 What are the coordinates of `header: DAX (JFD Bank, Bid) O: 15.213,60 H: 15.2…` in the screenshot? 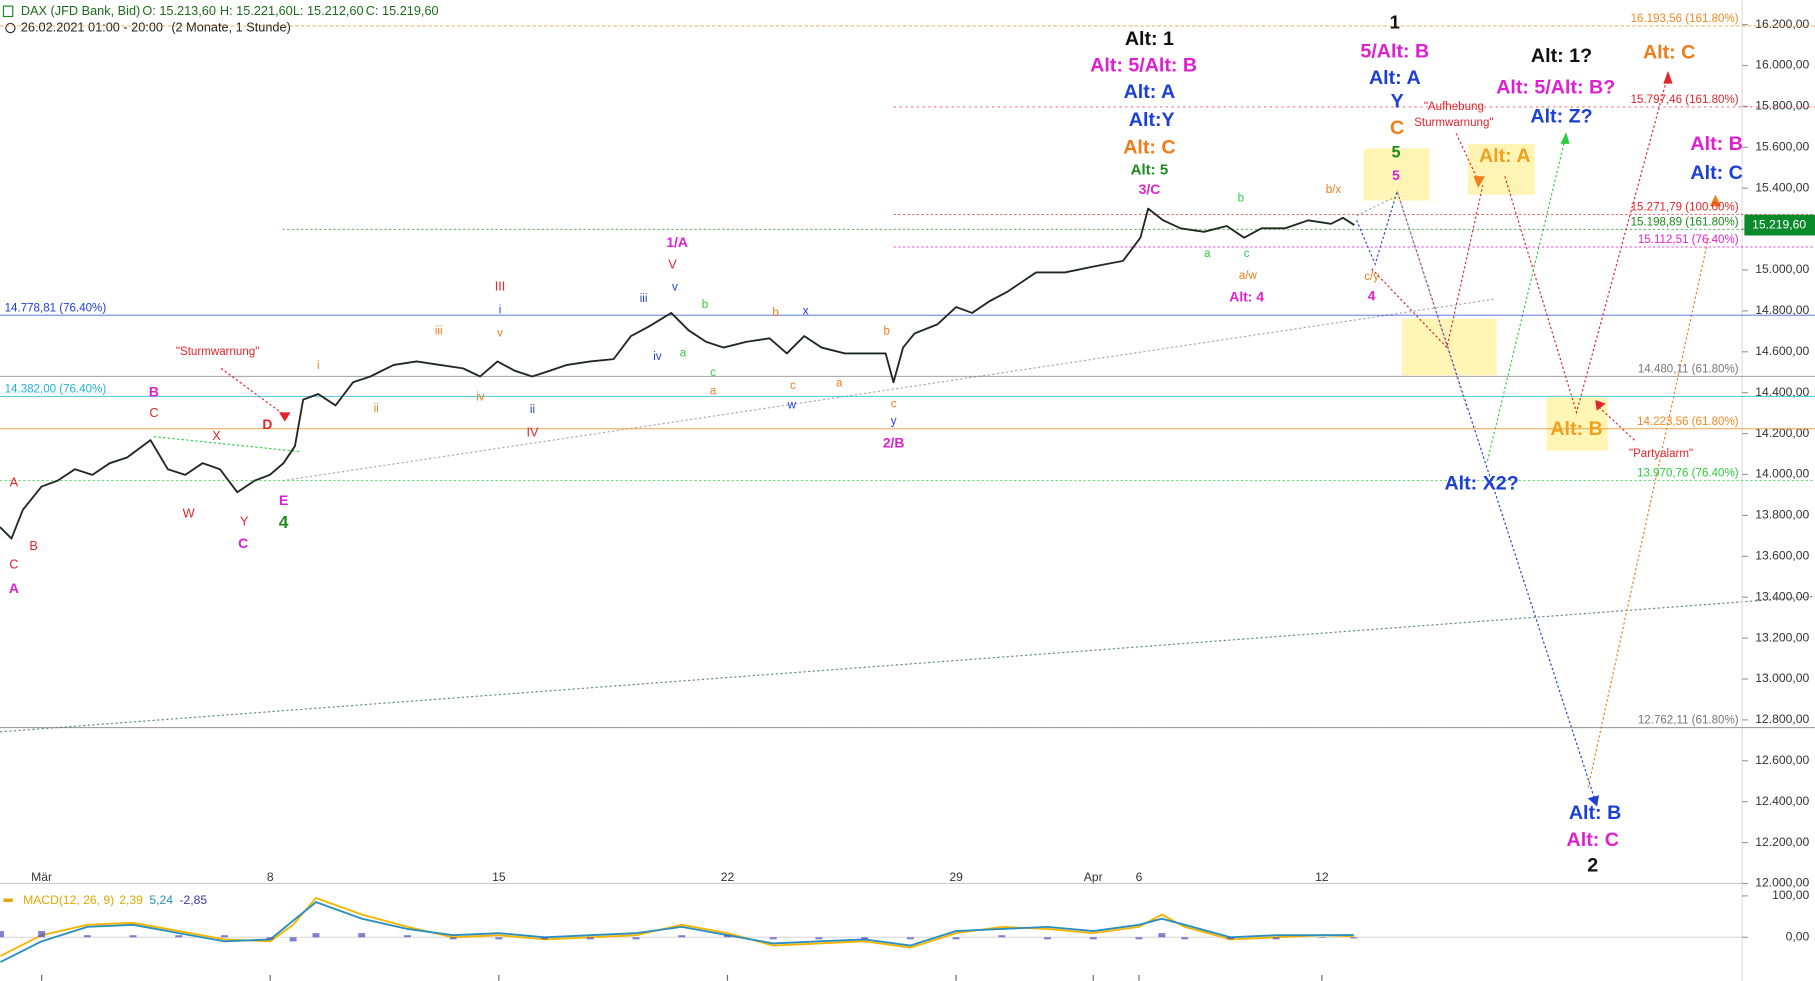 It's located at (220, 18).